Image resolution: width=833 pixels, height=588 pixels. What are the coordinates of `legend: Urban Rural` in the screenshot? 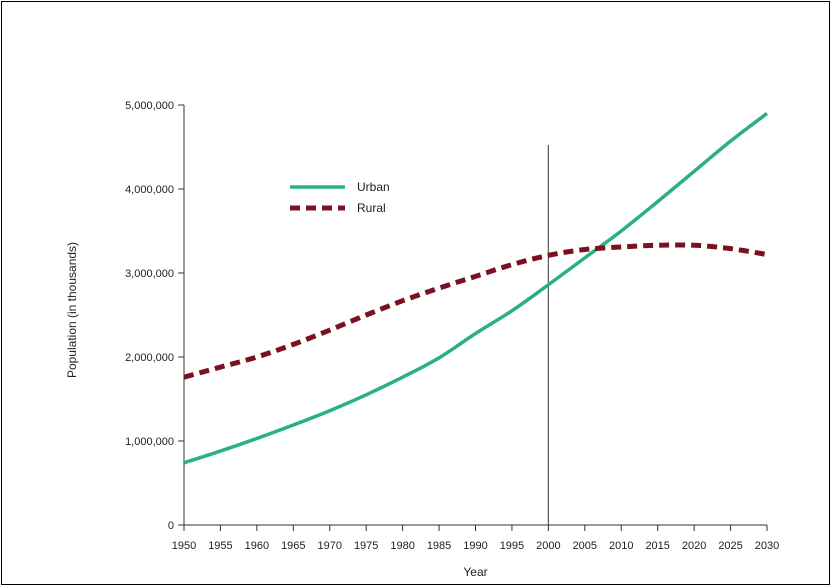 It's located at (340, 197).